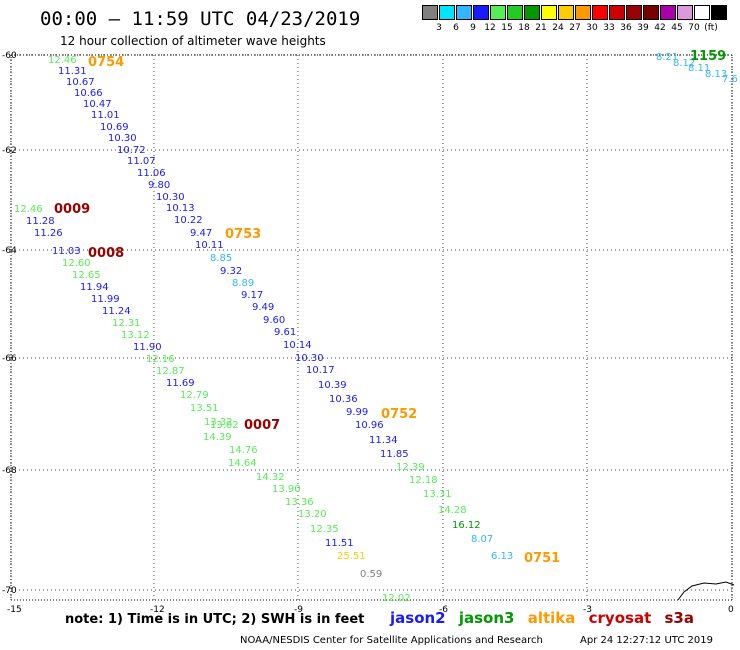 Image resolution: width=740 pixels, height=650 pixels. Describe the element at coordinates (351, 556) in the screenshot. I see `wave-height-value: 25.51` at that location.